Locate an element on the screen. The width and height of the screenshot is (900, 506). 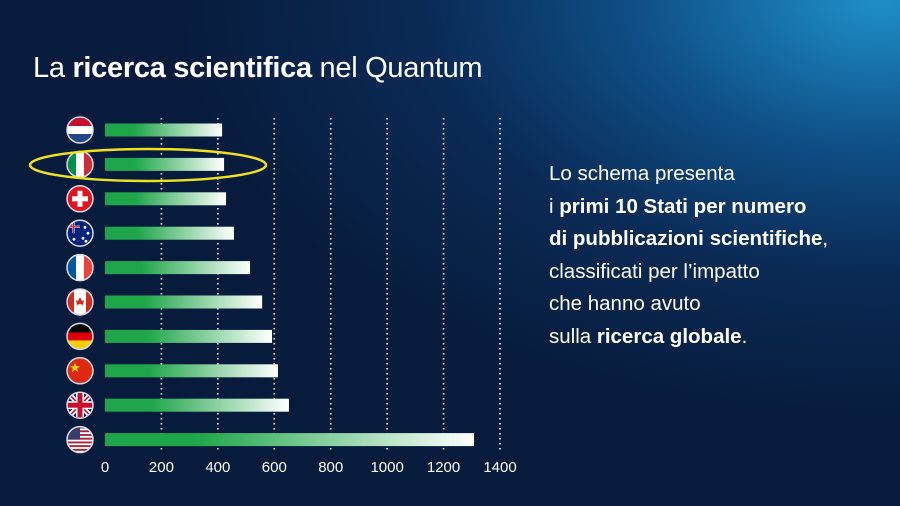
x-tick-label: 400 is located at coordinates (217, 467).